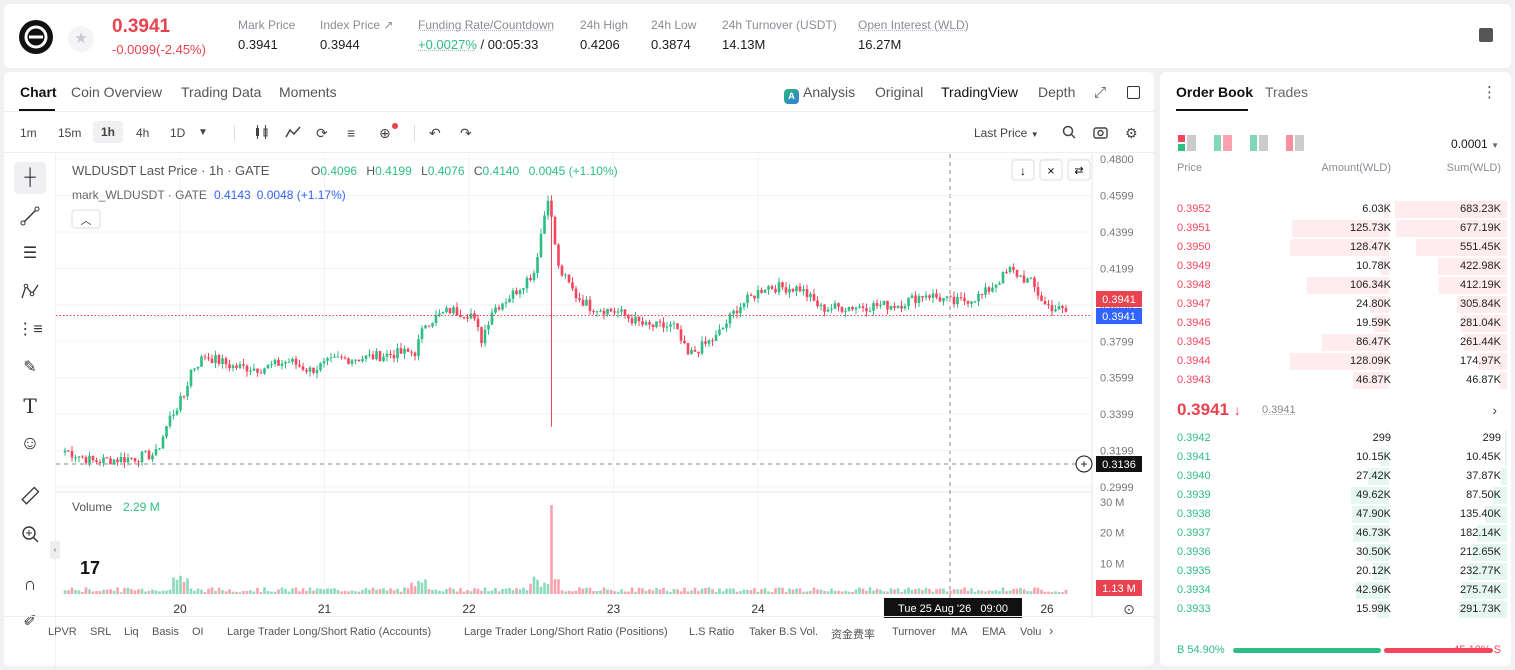 This screenshot has width=1515, height=670. What do you see at coordinates (1133, 92) in the screenshot?
I see `window-icon` at bounding box center [1133, 92].